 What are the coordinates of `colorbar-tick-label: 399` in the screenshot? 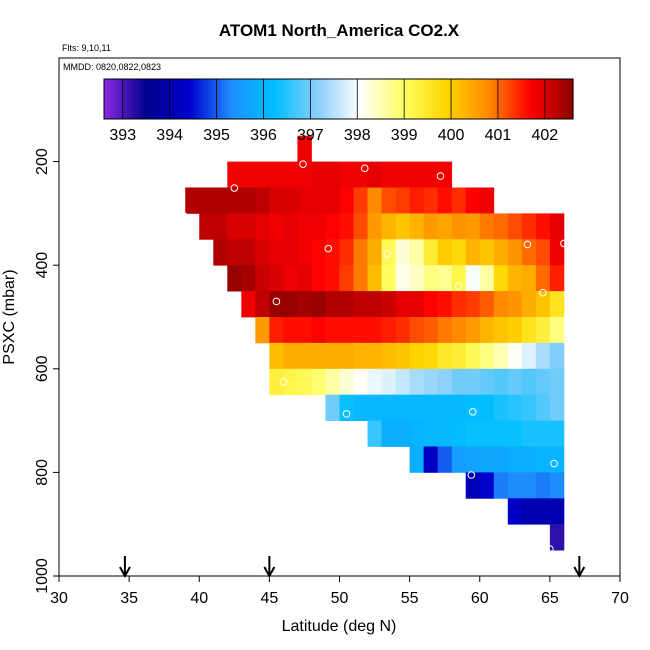 It's located at (404, 135).